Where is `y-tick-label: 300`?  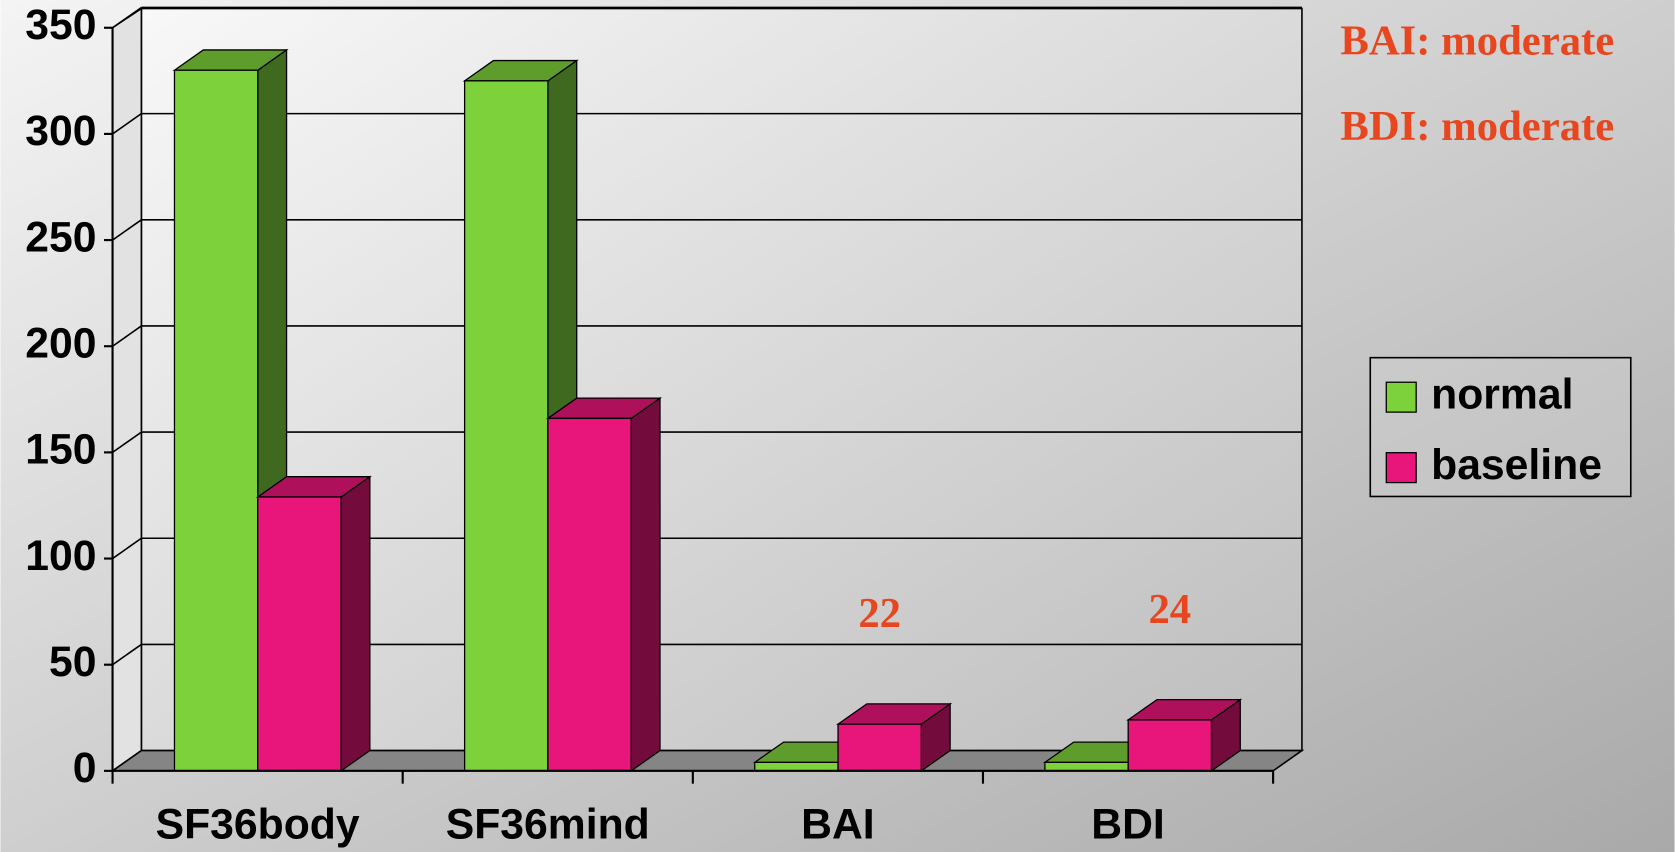
y-tick-label: 300 is located at coordinates (60, 131).